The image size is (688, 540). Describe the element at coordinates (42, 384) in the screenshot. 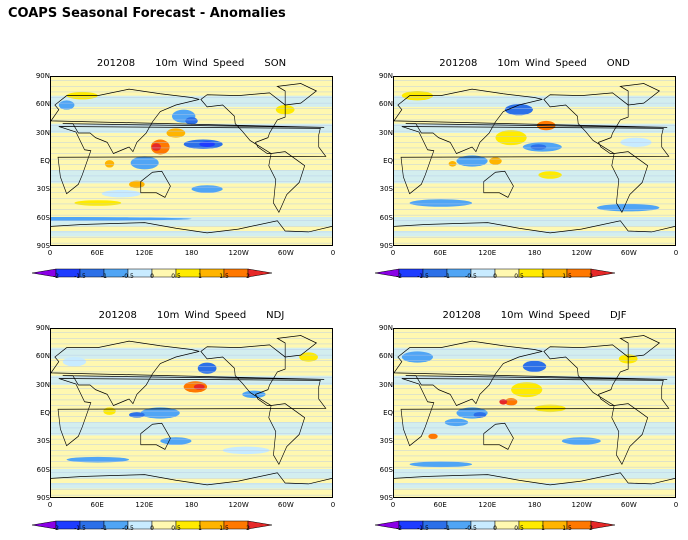

I see `lat-label: 30N` at that location.